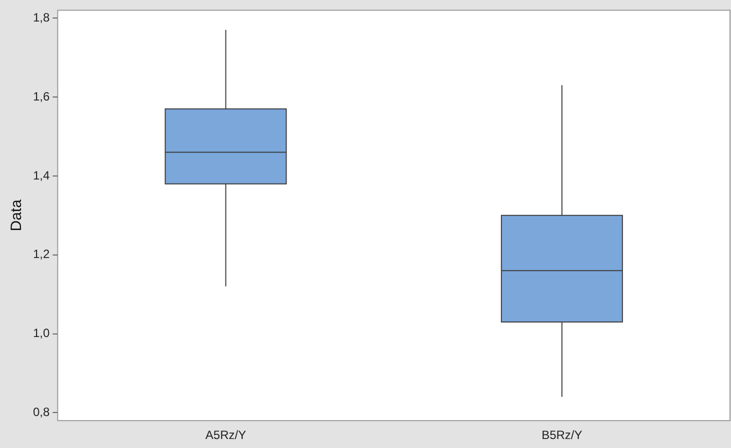 The width and height of the screenshot is (731, 448). Describe the element at coordinates (41, 175) in the screenshot. I see `y-tick-label: 1,4` at that location.